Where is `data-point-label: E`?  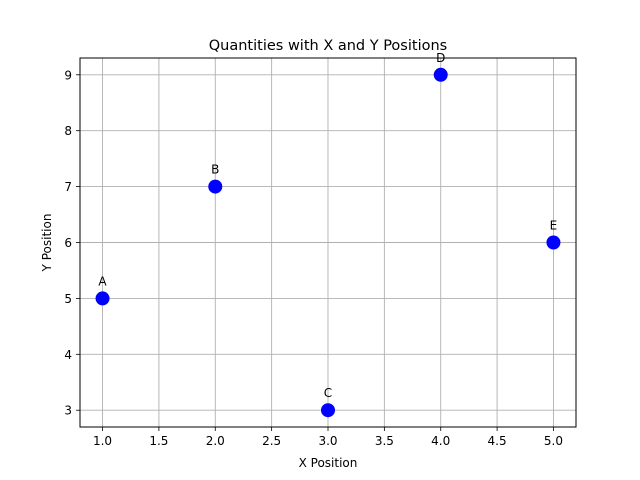 data-point-label: E is located at coordinates (554, 226).